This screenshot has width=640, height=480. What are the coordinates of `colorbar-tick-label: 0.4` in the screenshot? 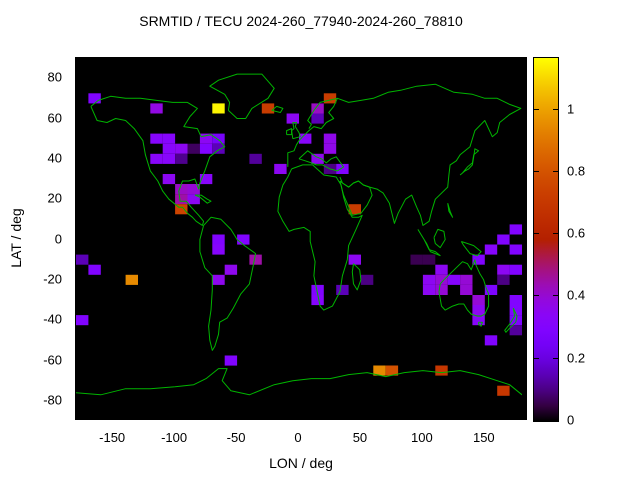 It's located at (576, 295).